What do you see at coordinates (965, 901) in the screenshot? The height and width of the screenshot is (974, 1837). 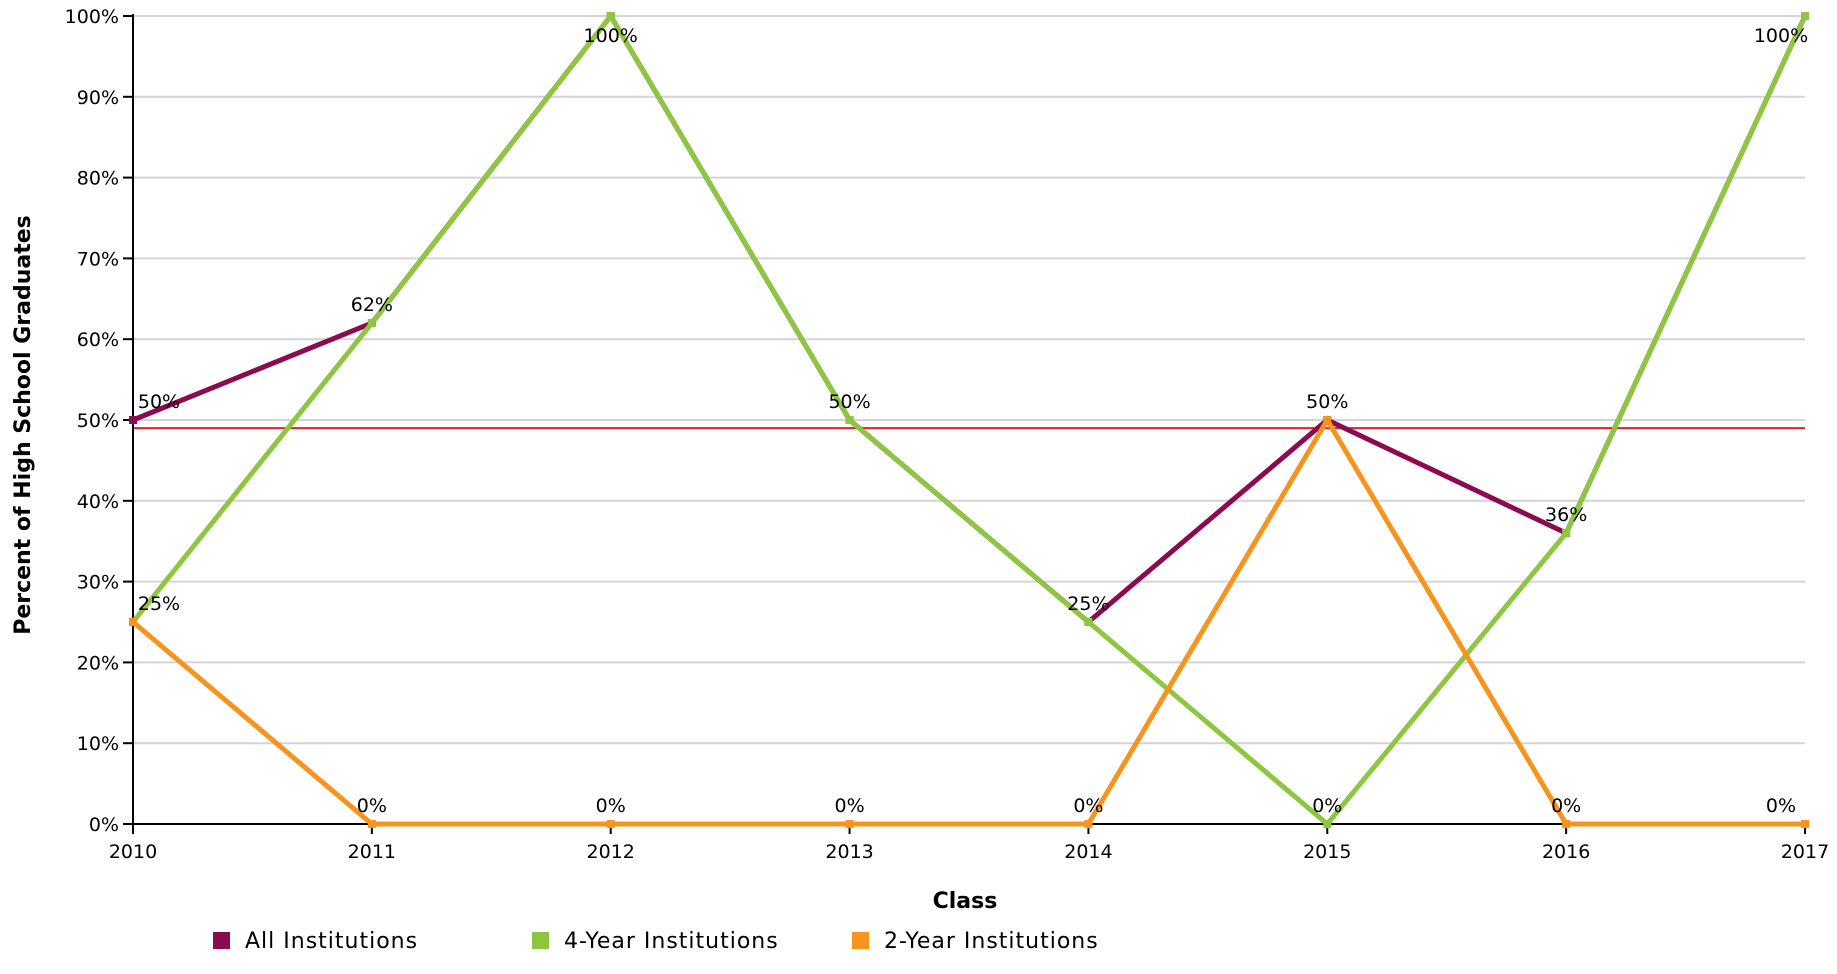 I see `x-axis-title: Class` at bounding box center [965, 901].